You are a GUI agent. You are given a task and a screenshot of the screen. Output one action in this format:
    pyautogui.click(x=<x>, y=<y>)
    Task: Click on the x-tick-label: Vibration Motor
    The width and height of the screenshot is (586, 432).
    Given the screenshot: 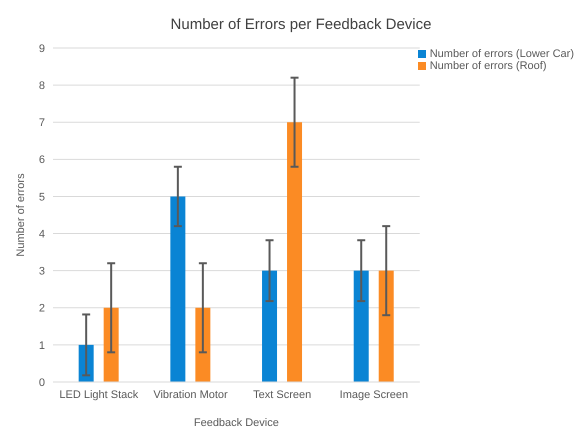 What is the action you would take?
    pyautogui.click(x=190, y=394)
    